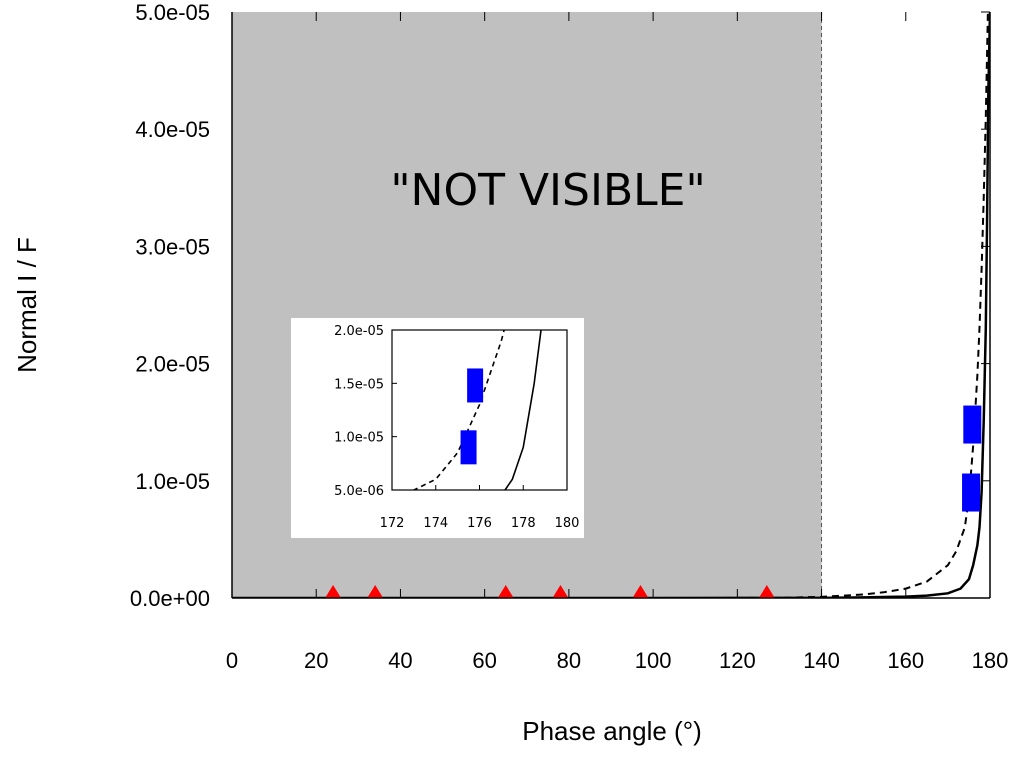 This screenshot has width=1029, height=759. Describe the element at coordinates (737, 660) in the screenshot. I see `x-tick-label: 120` at that location.